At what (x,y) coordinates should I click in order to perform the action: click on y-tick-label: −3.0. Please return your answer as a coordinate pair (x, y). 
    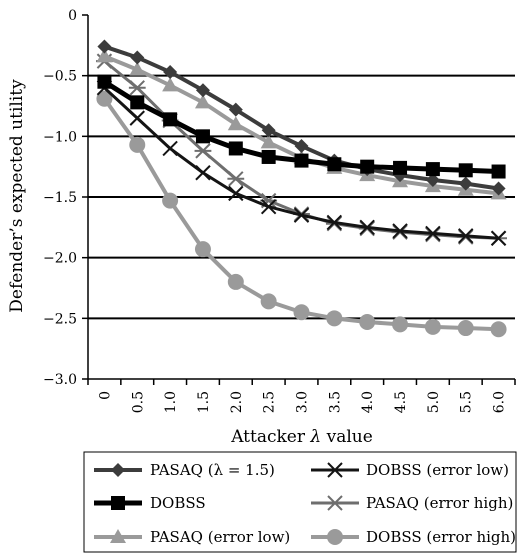
    Looking at the image, I should click on (60, 380).